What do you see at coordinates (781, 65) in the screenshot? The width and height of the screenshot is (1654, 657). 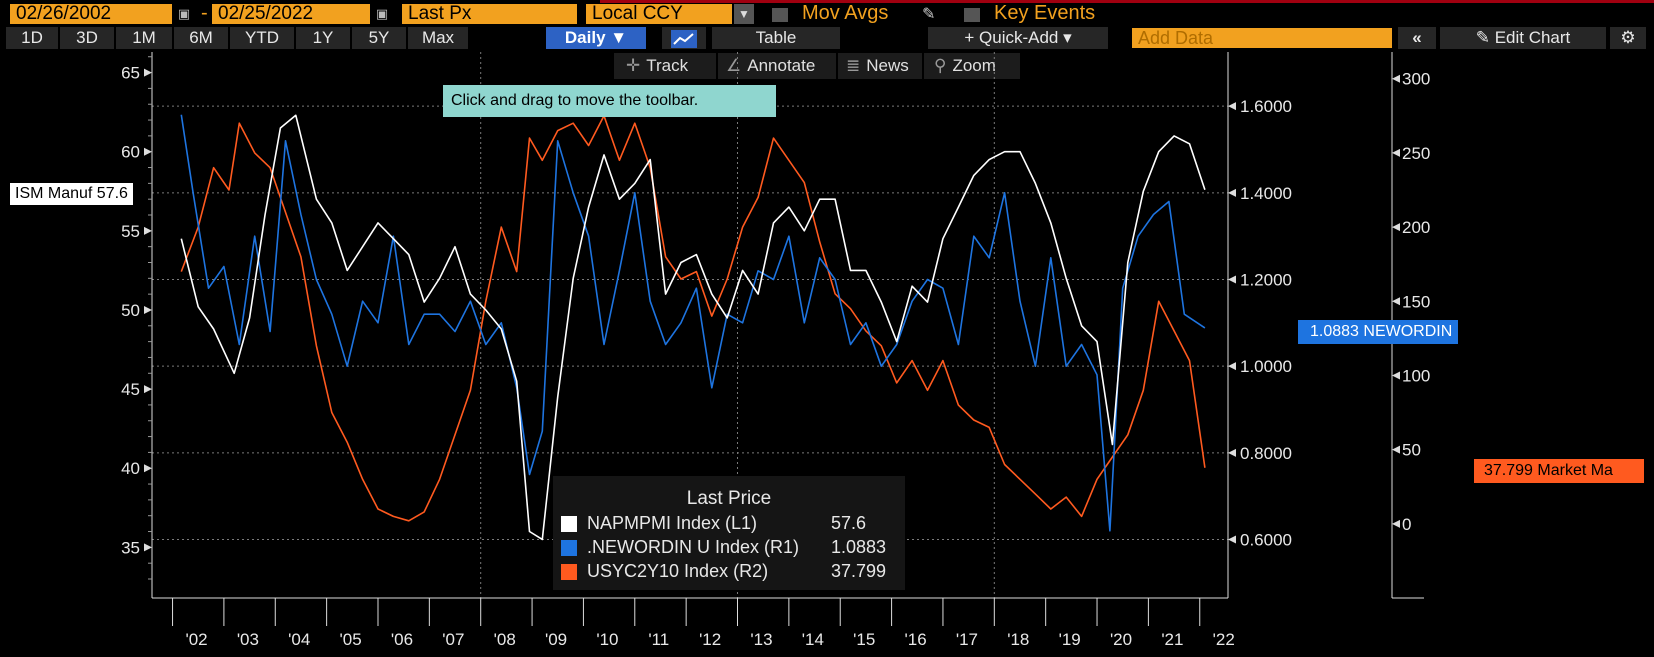 I see `annotate-label: Annotate` at bounding box center [781, 65].